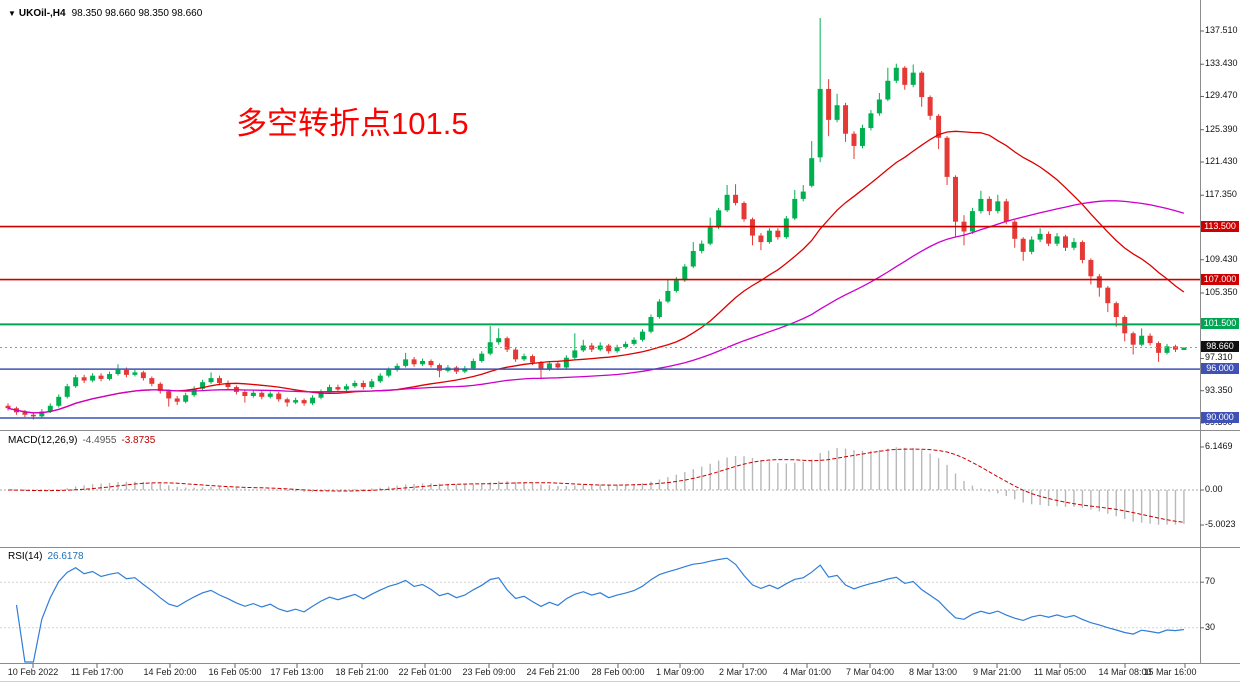  What do you see at coordinates (489, 672) in the screenshot?
I see `time-axis-label: 23 Feb 09:00` at bounding box center [489, 672].